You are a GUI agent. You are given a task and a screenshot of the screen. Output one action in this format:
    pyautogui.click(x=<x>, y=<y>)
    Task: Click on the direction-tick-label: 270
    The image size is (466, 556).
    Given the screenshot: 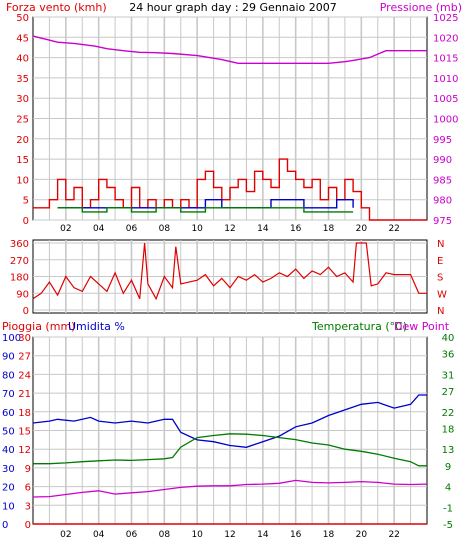 What is the action you would take?
    pyautogui.click(x=19, y=261)
    